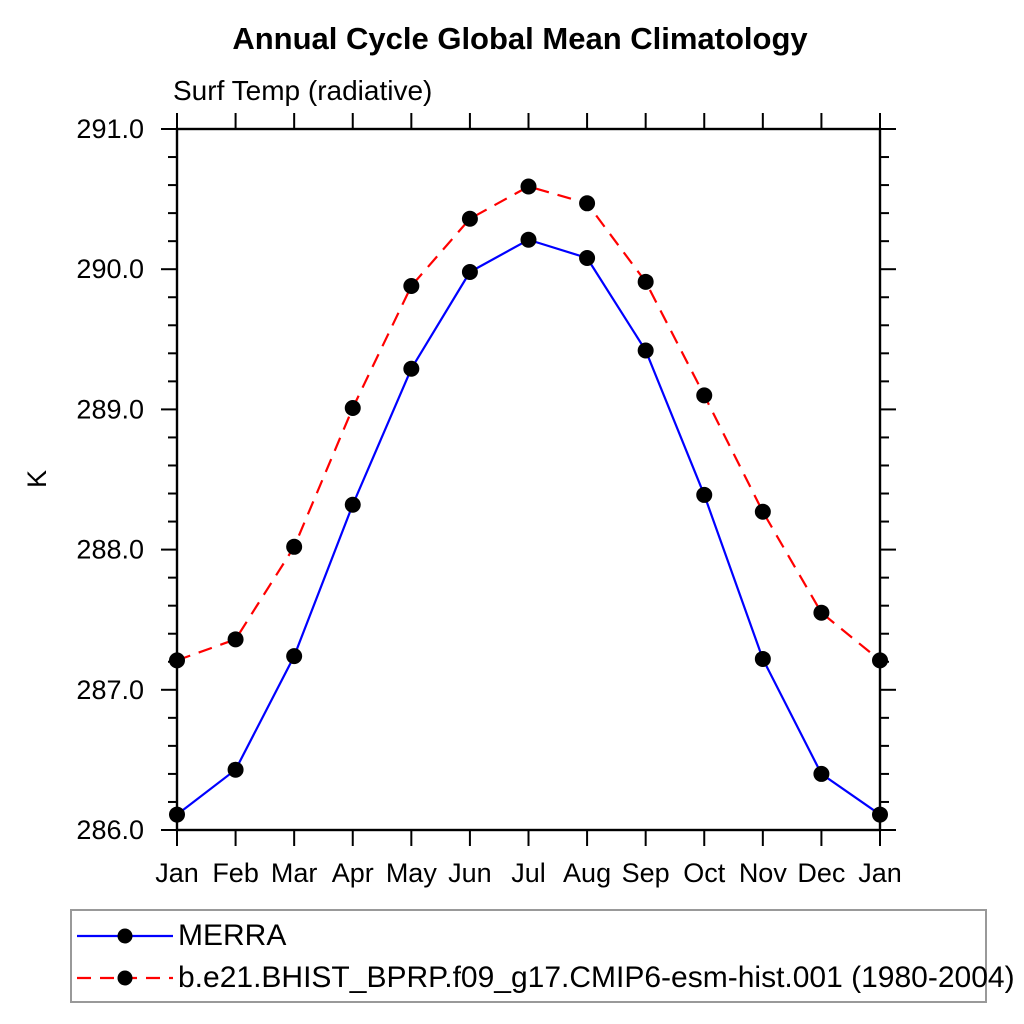 The height and width of the screenshot is (1024, 1024). I want to click on y-tick-label: 289.0, so click(110, 409).